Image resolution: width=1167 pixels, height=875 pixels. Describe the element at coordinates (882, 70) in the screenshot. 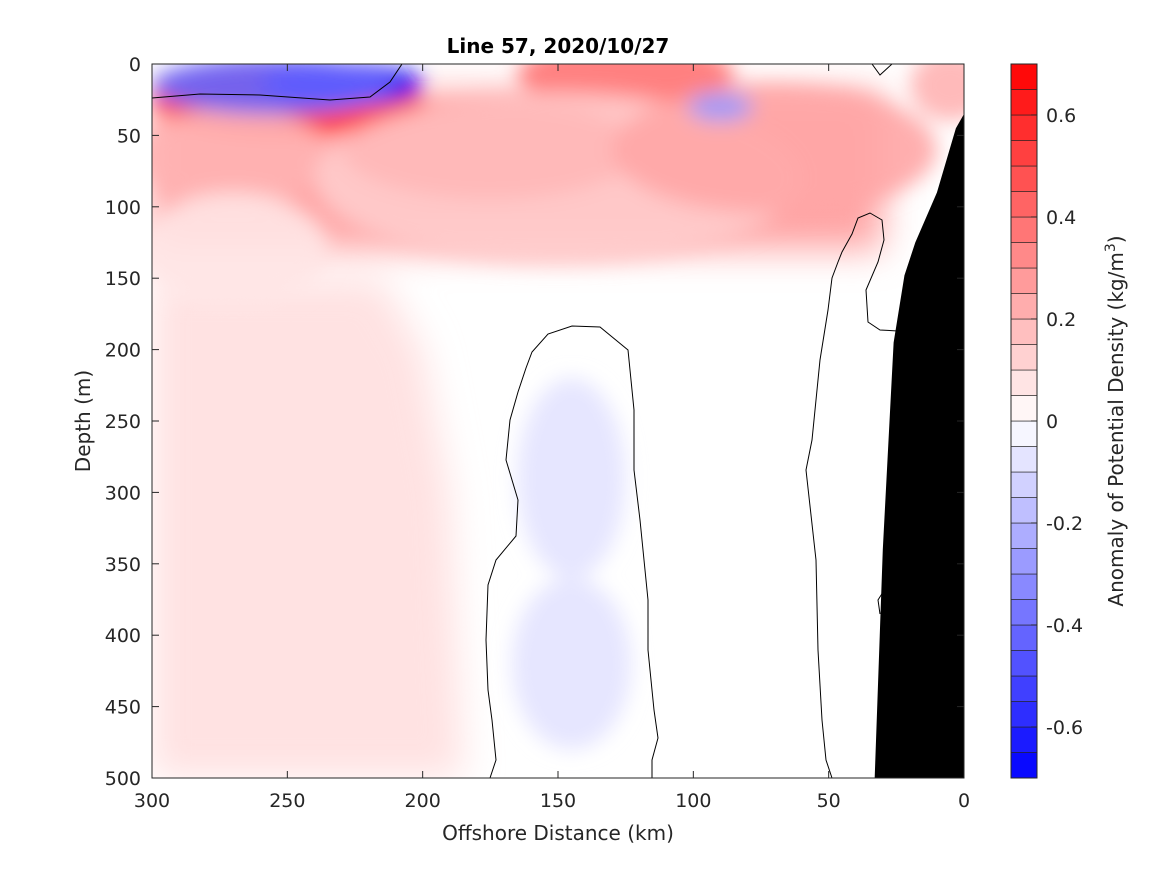

I see `zero-contour-small` at that location.